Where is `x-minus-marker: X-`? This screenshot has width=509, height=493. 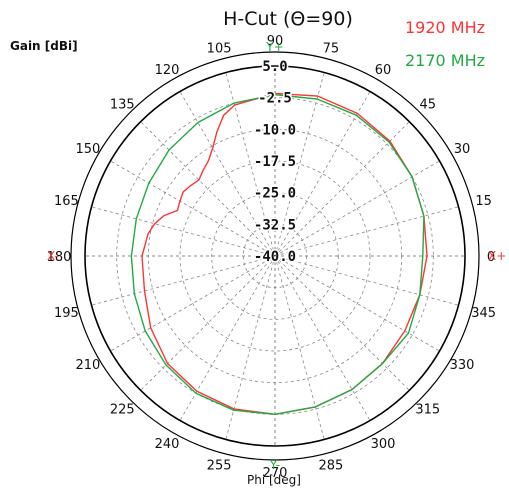
x-minus-marker: X- is located at coordinates (53, 256).